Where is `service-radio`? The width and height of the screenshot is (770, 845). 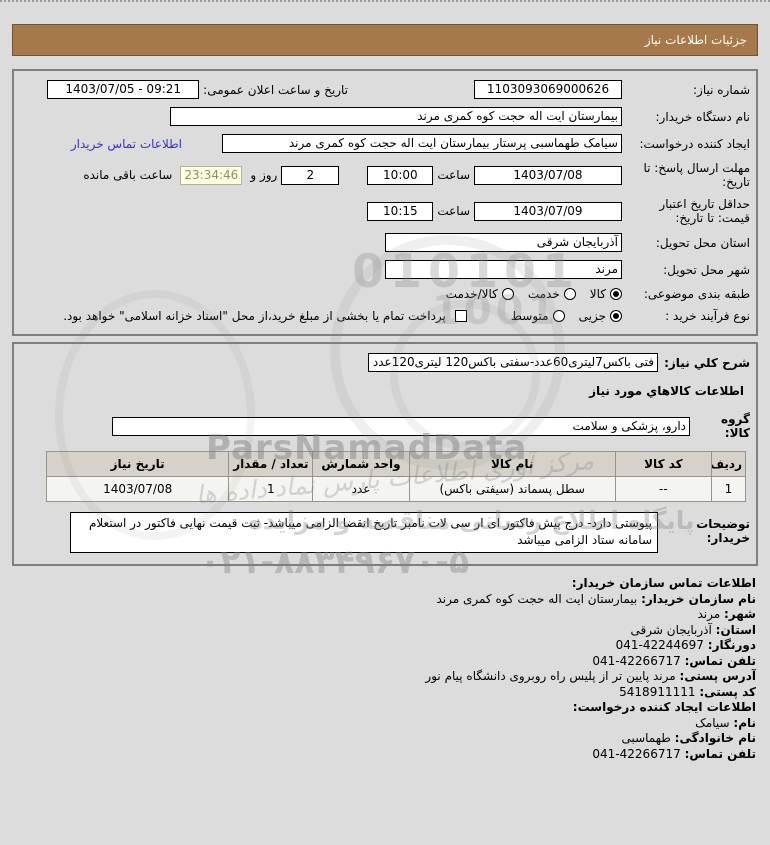 service-radio is located at coordinates (569, 294).